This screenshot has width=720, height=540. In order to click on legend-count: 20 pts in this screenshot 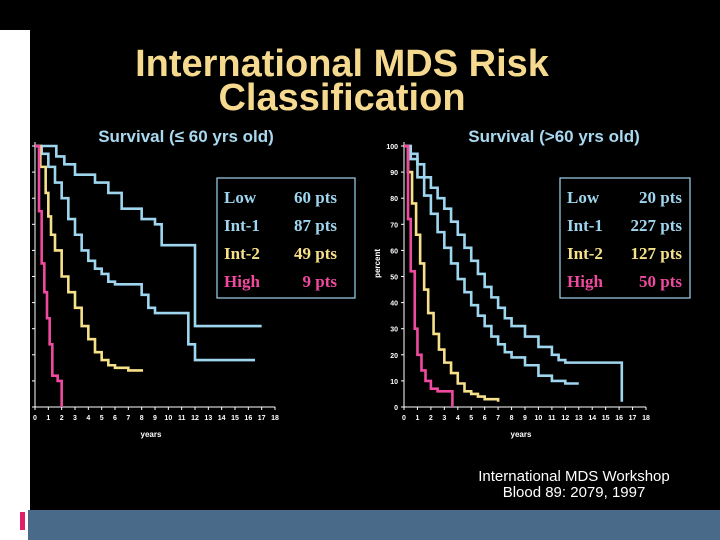, I will do `click(660, 197)`.